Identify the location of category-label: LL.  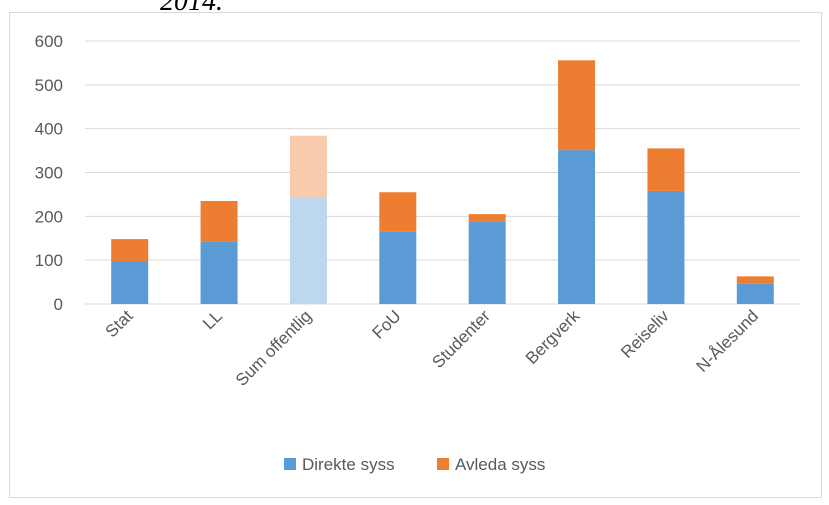
(212, 319).